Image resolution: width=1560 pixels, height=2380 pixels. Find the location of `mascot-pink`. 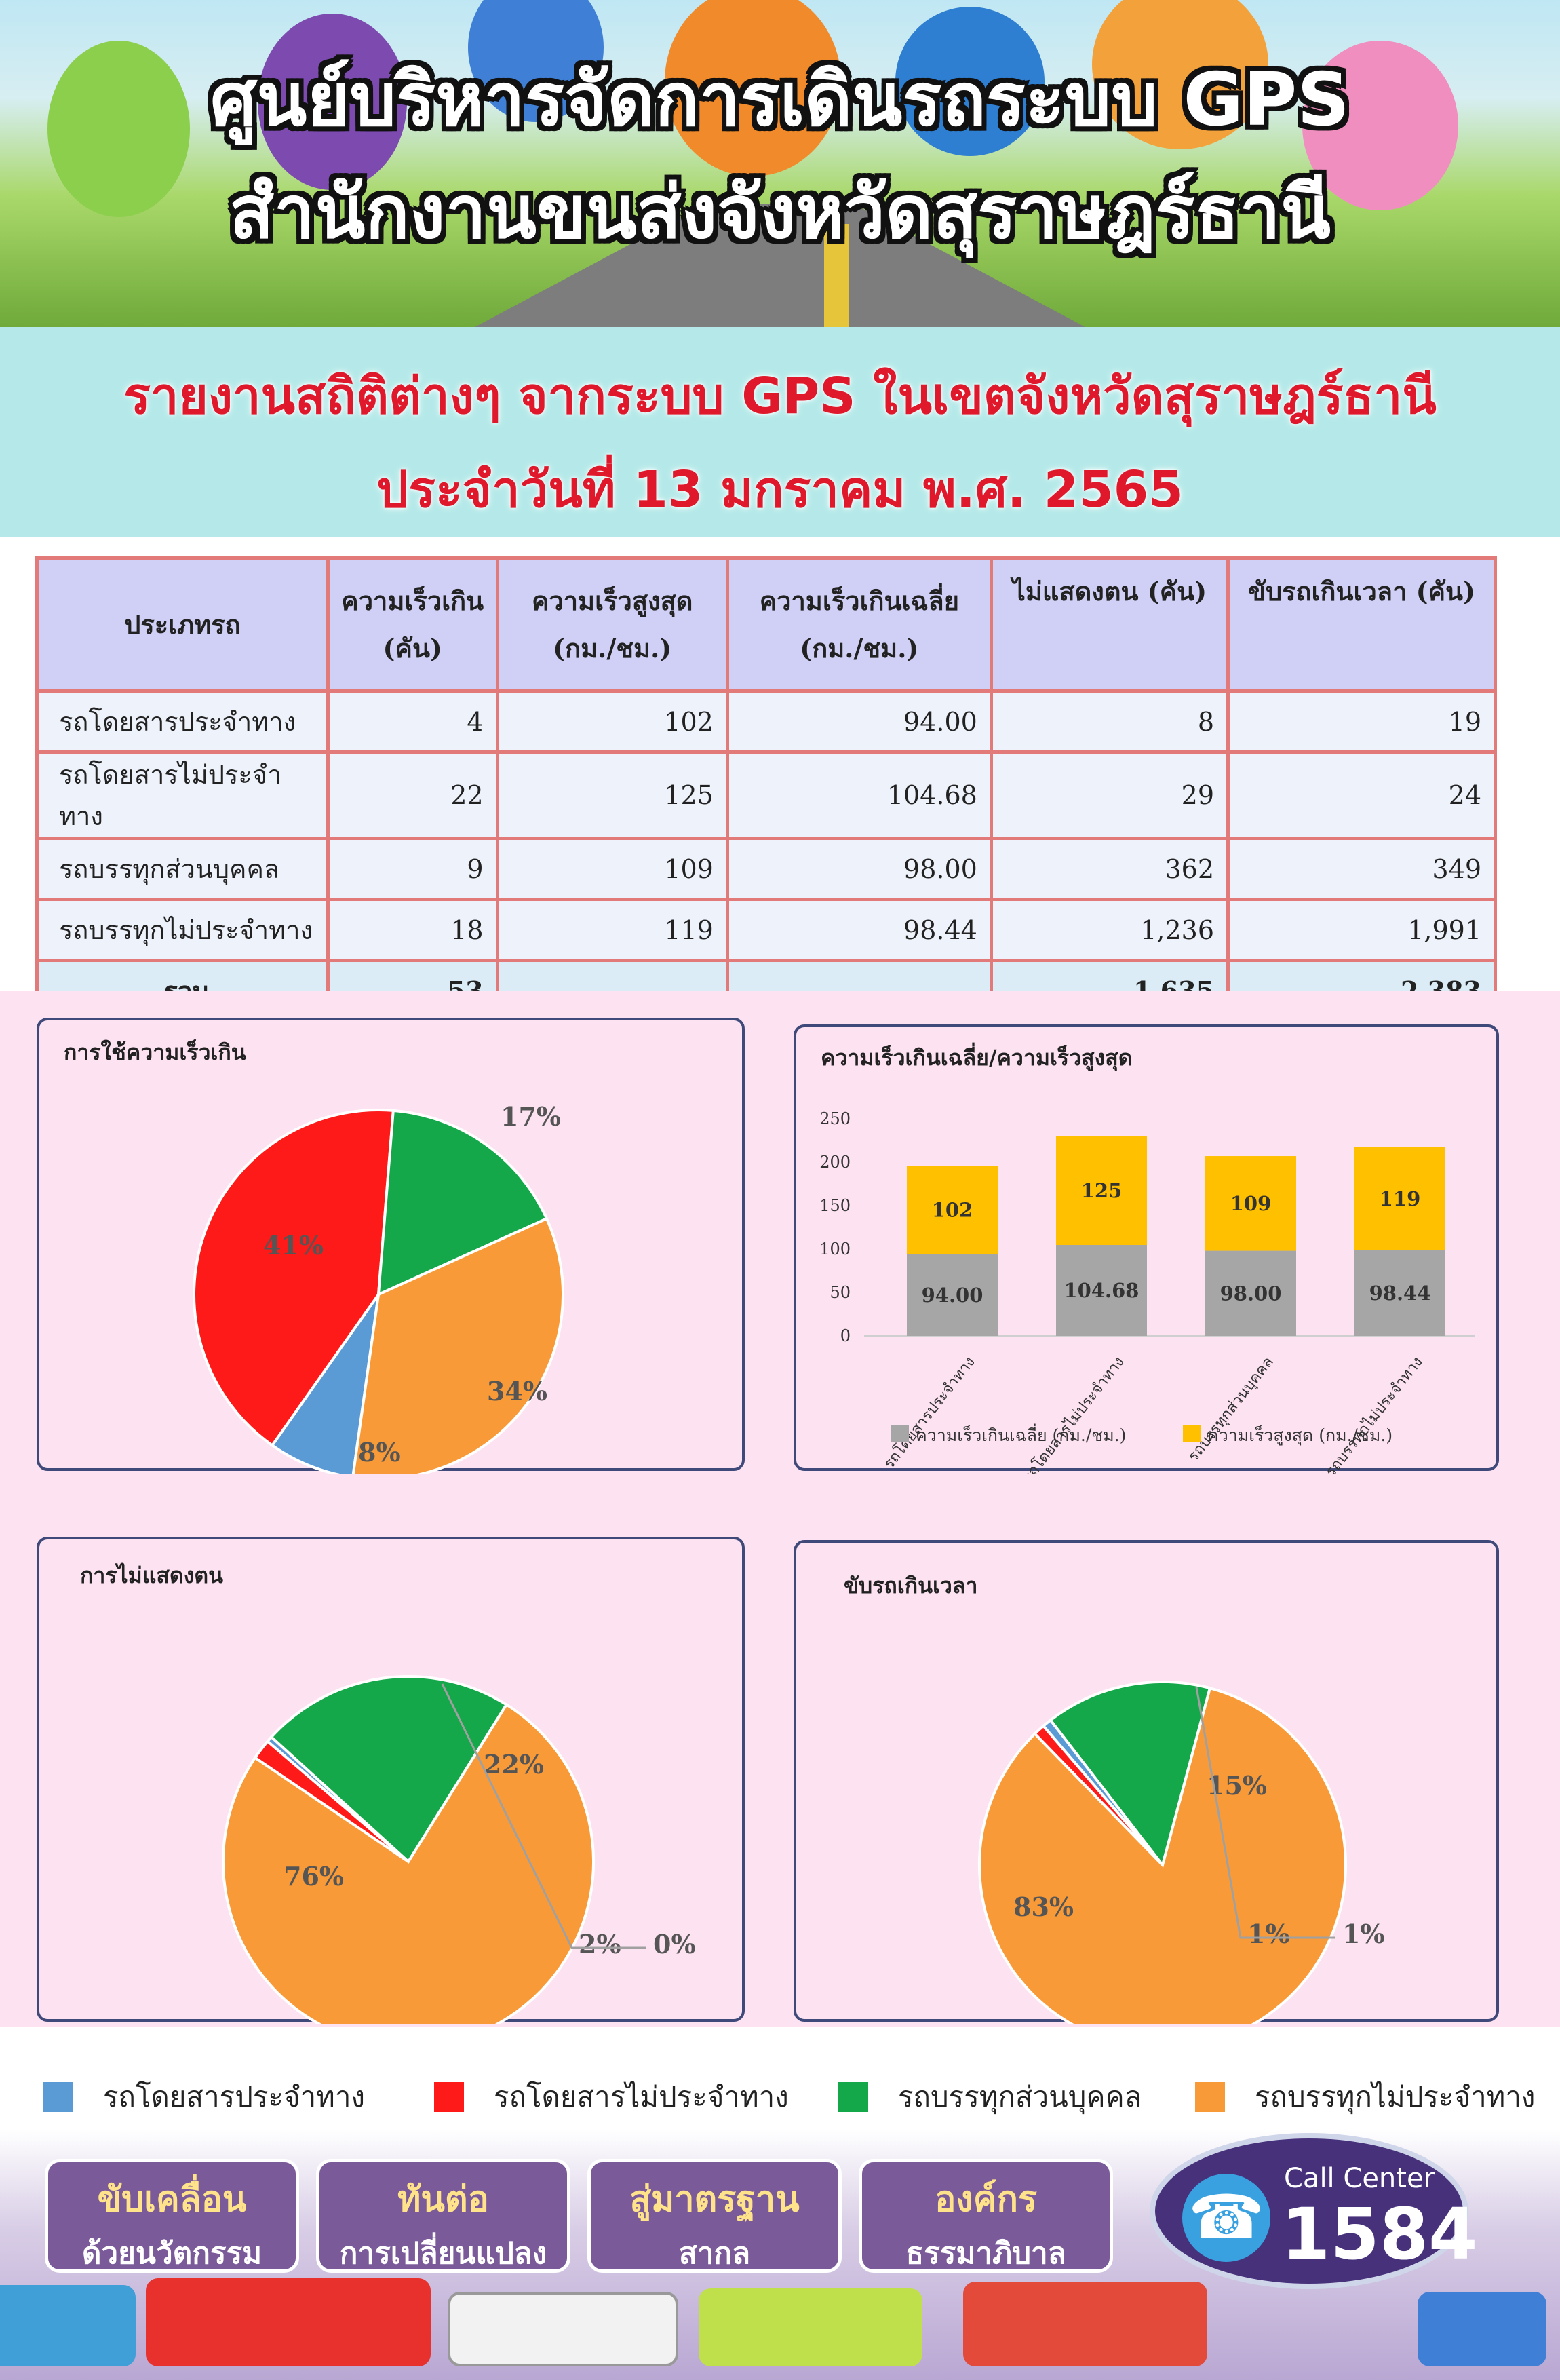

mascot-pink is located at coordinates (1380, 126).